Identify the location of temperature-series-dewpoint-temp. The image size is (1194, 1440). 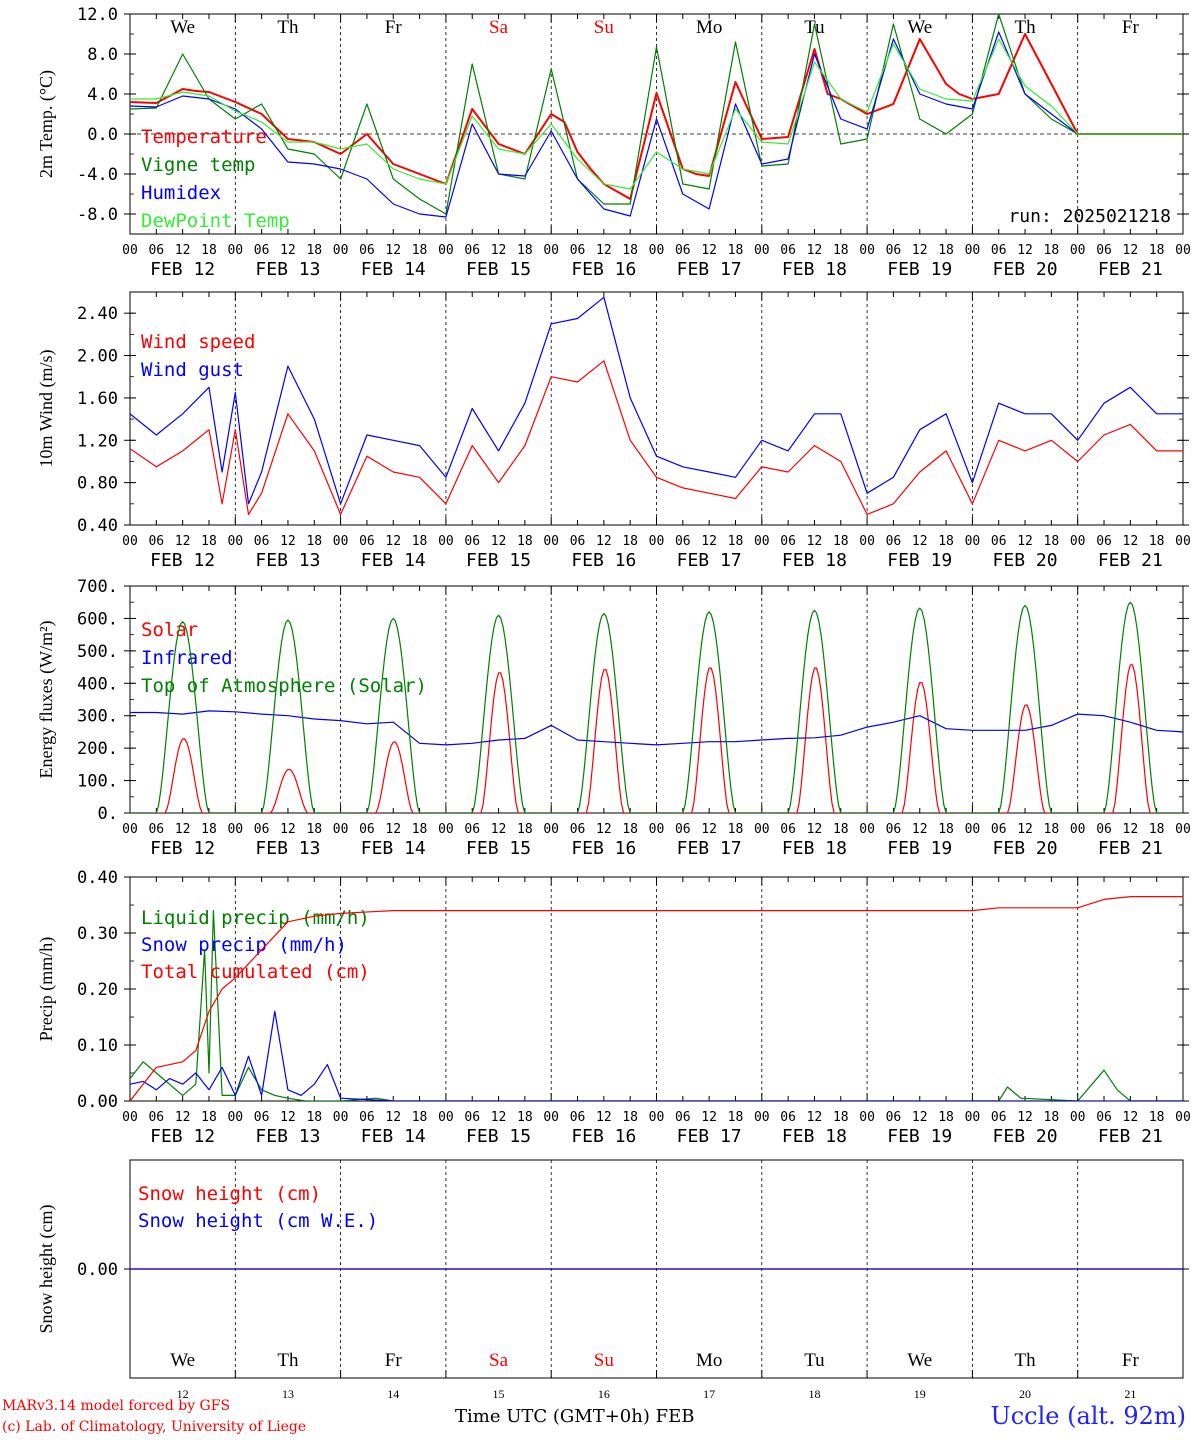
(656, 114).